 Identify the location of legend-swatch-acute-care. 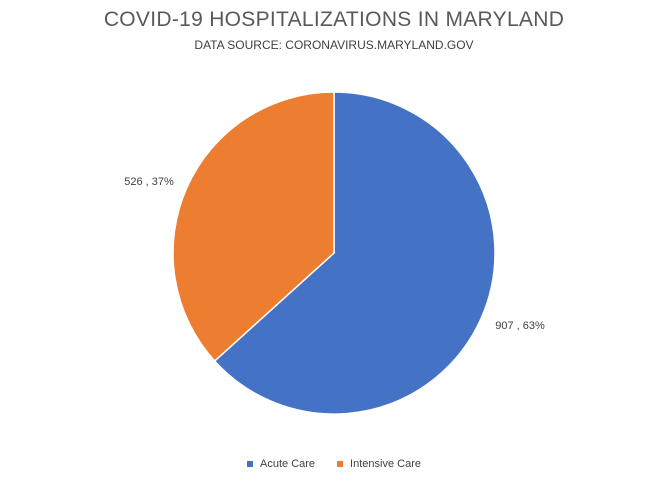
(250, 464).